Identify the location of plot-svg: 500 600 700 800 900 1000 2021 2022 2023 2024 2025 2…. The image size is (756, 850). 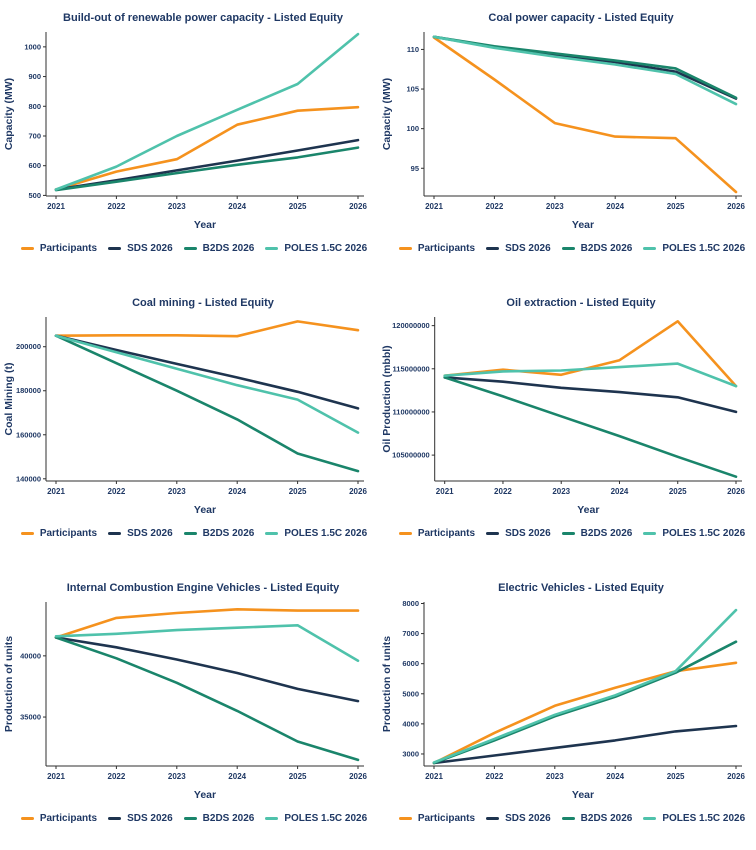
(185, 131).